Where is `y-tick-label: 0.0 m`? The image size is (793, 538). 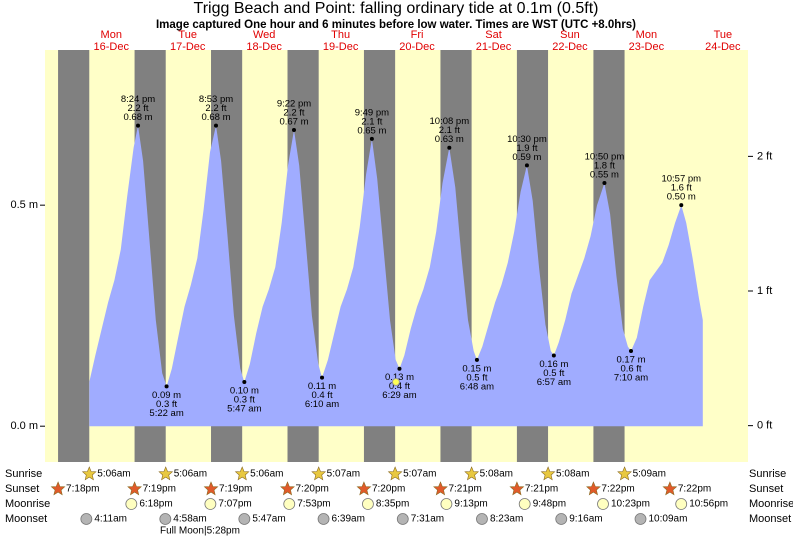
y-tick-label: 0.0 m is located at coordinates (24, 426).